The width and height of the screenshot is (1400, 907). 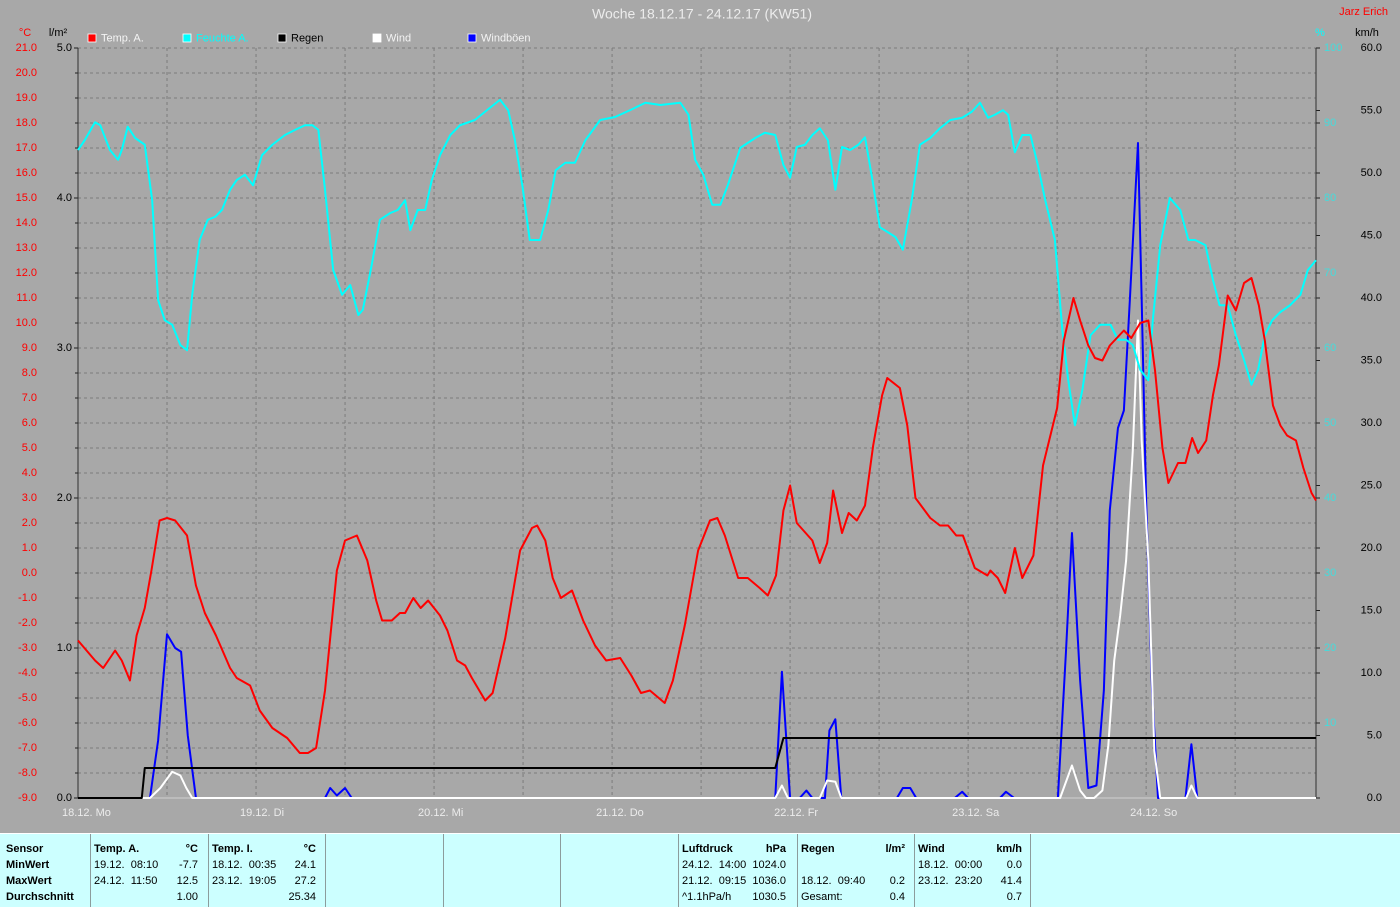 I want to click on y-tick-label: -9.0, so click(x=27, y=798).